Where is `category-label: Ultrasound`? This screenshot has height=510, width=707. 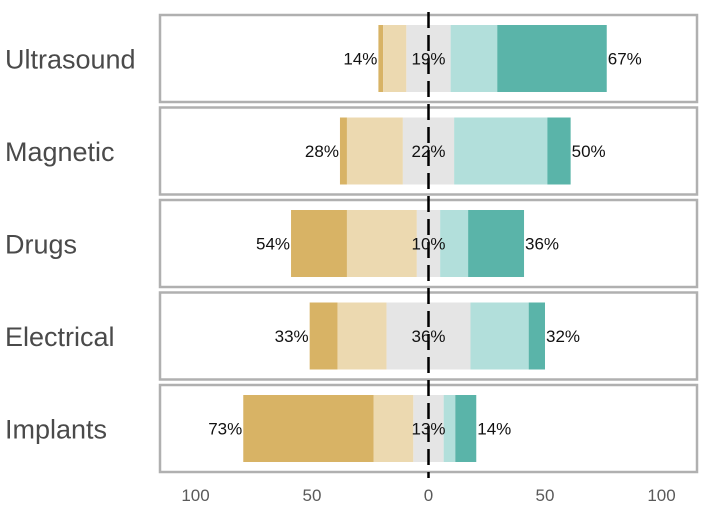
category-label: Ultrasound is located at coordinates (70, 60).